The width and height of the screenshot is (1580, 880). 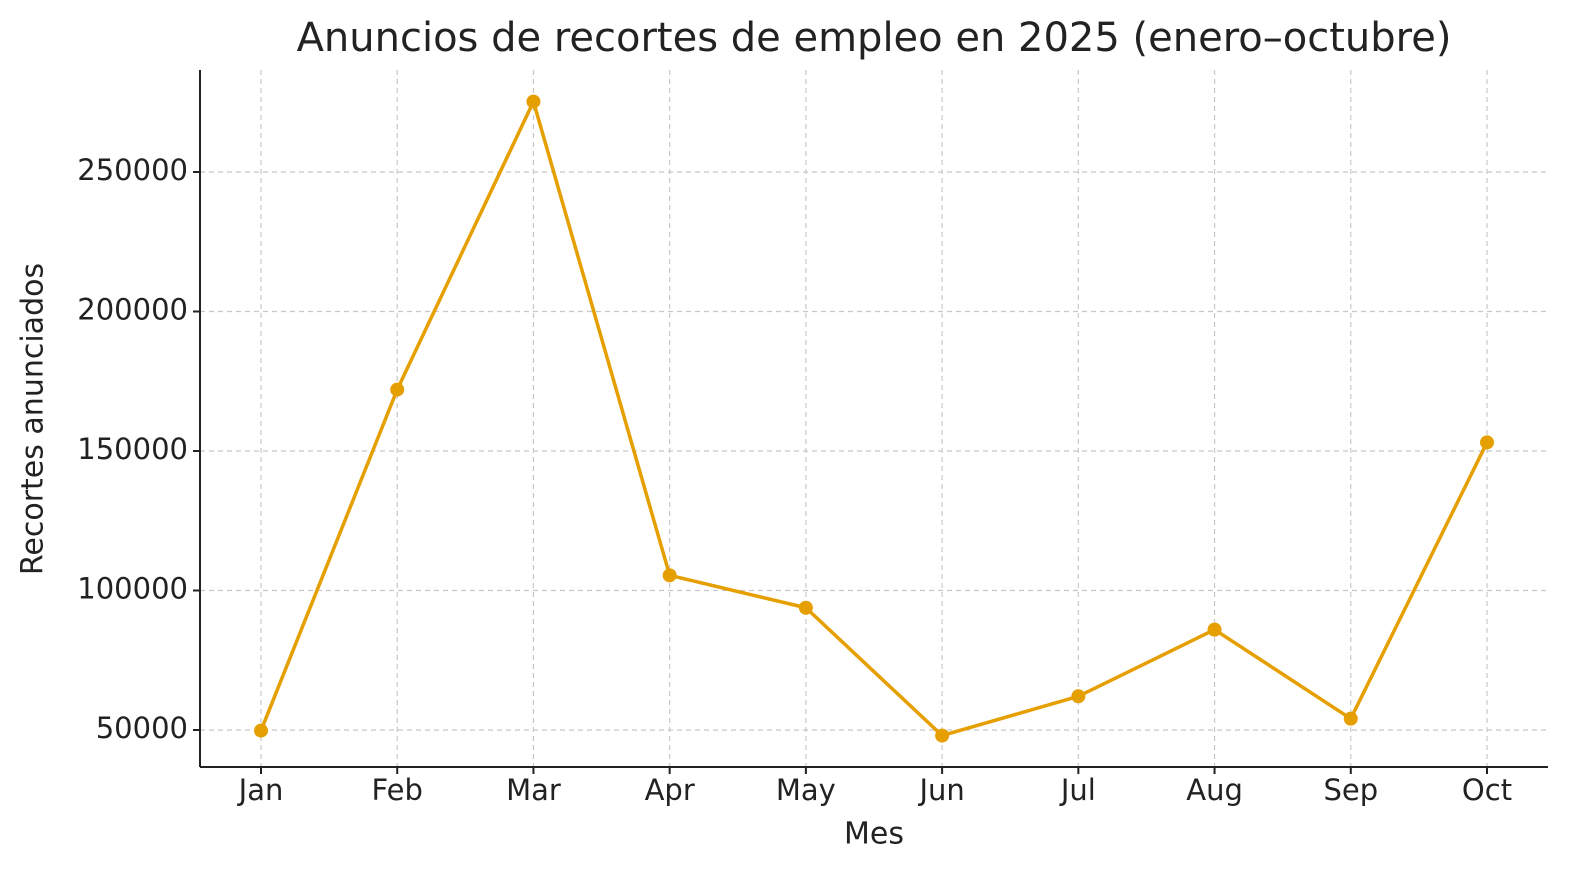 What do you see at coordinates (132, 449) in the screenshot?
I see `y-tick-label: 150000` at bounding box center [132, 449].